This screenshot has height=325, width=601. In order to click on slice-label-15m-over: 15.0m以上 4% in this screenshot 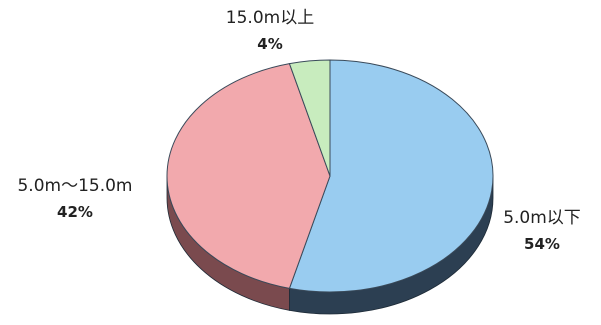, I will do `click(270, 31)`.